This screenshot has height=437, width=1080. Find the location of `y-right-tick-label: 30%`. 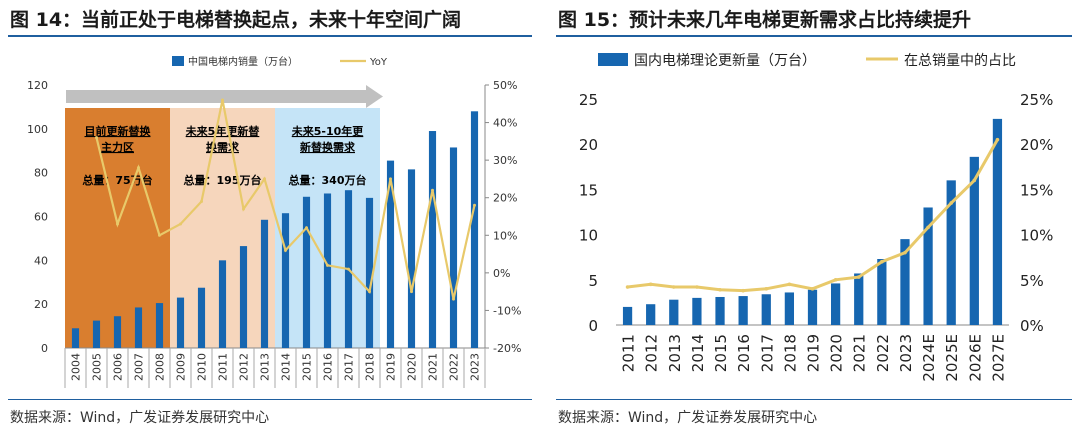

y-right-tick-label: 30% is located at coordinates (505, 160).